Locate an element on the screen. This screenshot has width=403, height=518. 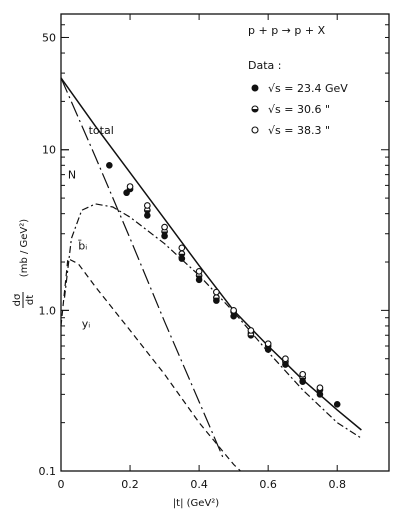
point-s1-5-fill is located at coordinates (216, 299).